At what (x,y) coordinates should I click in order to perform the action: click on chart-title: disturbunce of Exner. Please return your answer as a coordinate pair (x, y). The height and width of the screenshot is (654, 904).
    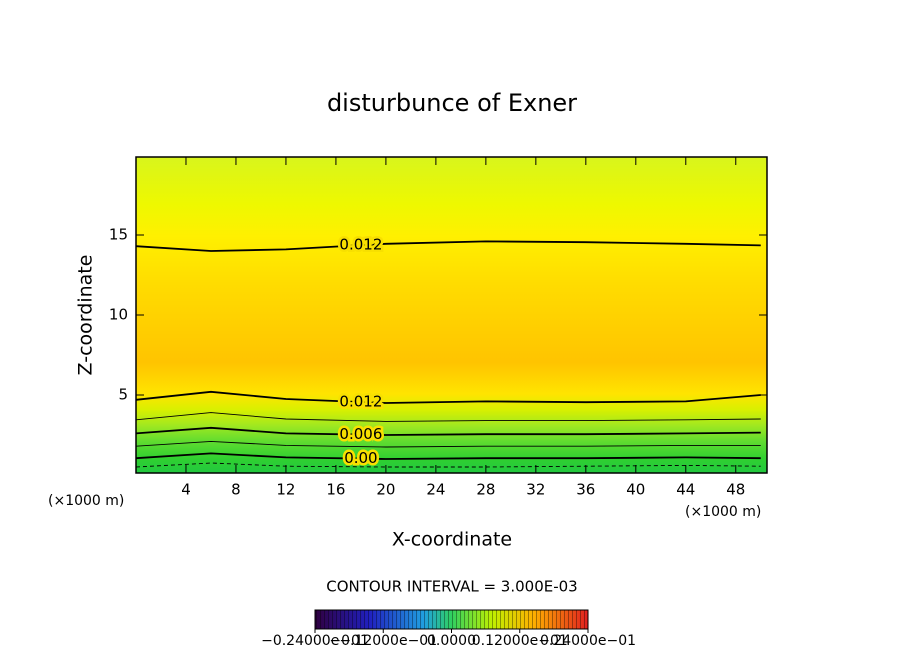
    Looking at the image, I should click on (452, 103).